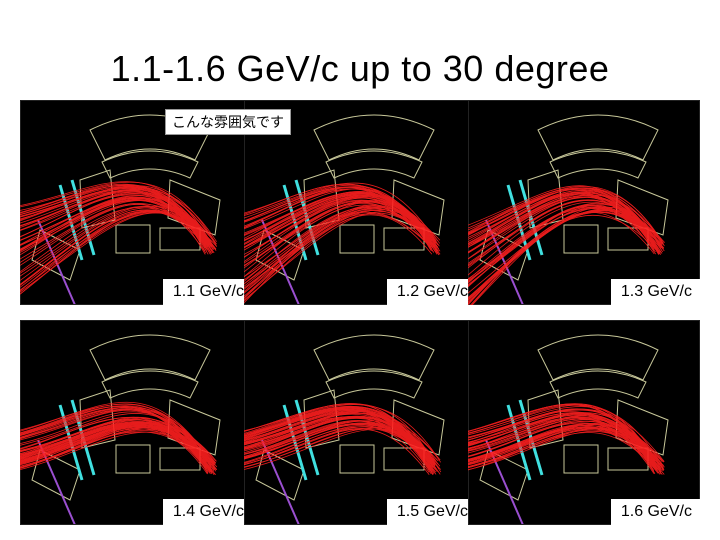 Image resolution: width=720 pixels, height=540 pixels. Describe the element at coordinates (207, 292) in the screenshot. I see `momentum-label: 1.1 GeV/c` at that location.